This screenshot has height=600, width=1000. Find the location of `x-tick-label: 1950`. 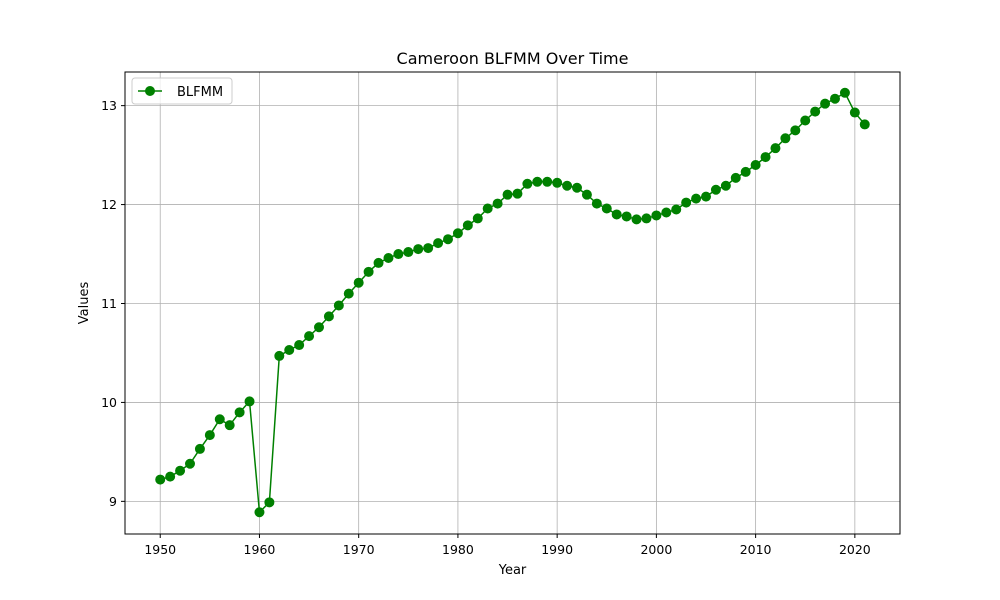

x-tick-label: 1950 is located at coordinates (160, 549).